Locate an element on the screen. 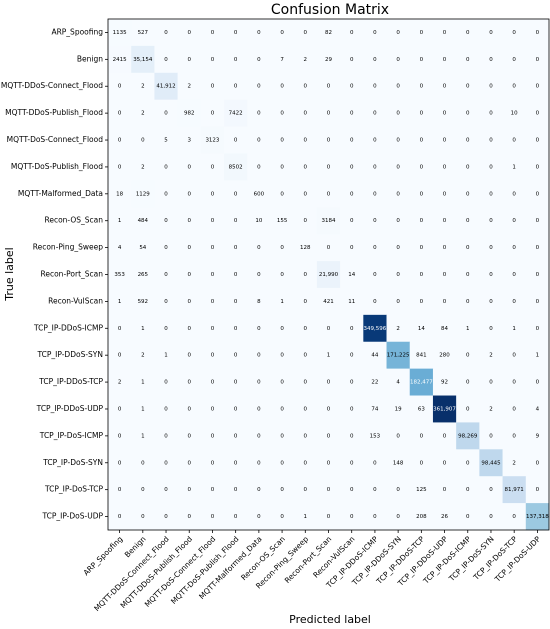  cell-label: 74 is located at coordinates (374, 409).